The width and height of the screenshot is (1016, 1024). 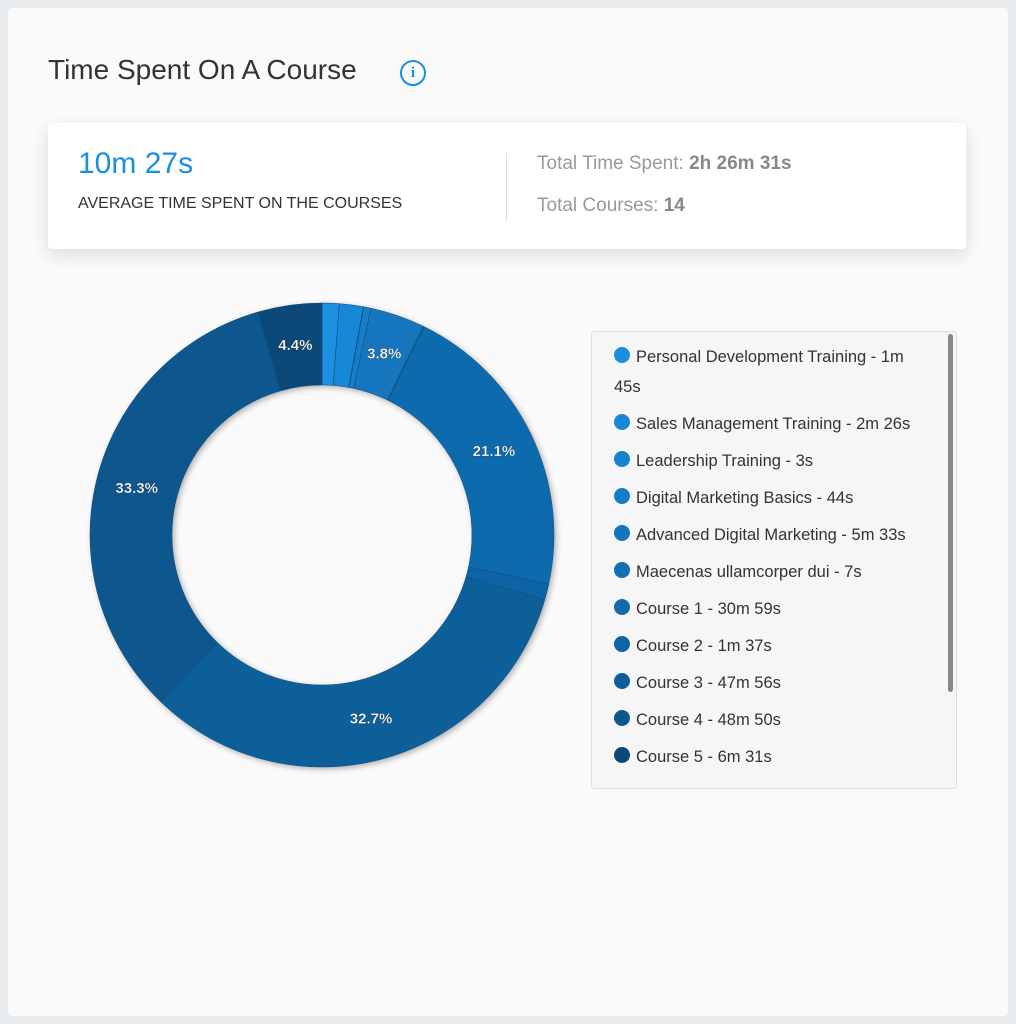 I want to click on divider, so click(x=506, y=187).